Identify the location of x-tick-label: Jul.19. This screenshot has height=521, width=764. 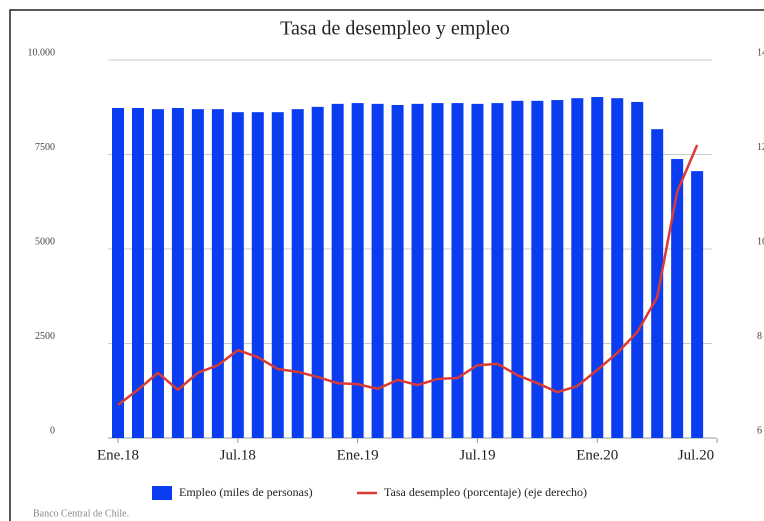
(477, 455).